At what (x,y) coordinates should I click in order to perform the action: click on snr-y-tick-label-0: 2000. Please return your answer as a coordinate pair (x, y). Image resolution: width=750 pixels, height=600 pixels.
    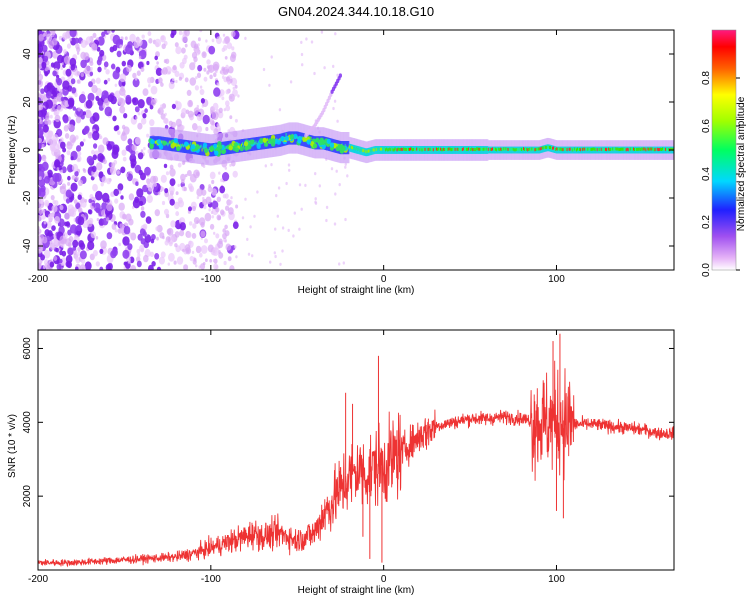
    Looking at the image, I should click on (27, 496).